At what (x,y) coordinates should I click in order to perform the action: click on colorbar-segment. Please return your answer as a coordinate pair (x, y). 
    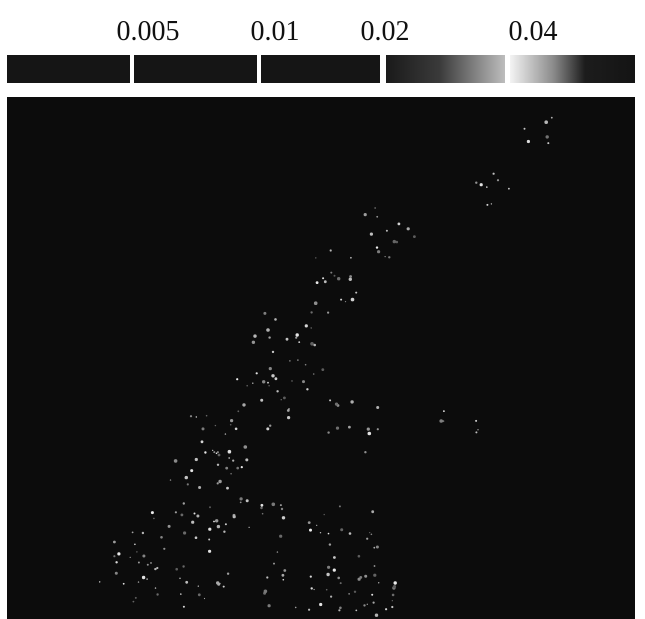
    Looking at the image, I should click on (572, 69).